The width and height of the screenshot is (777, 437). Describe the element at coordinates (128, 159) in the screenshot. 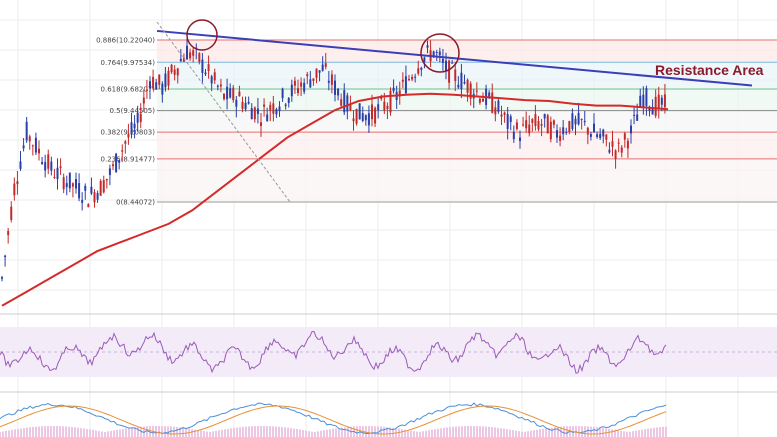

I see `fib-level-label: 0.236(8.91477)` at that location.